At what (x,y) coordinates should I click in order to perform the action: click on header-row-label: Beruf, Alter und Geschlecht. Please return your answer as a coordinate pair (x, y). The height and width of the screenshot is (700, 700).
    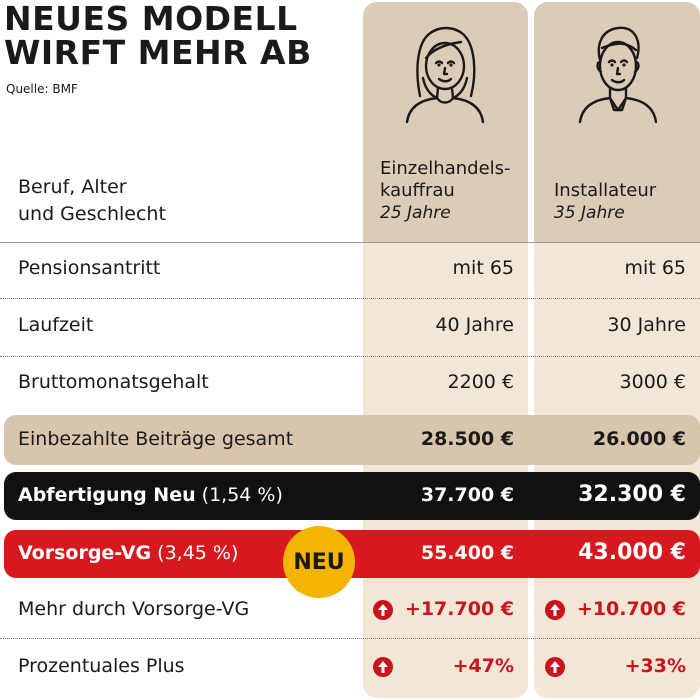
    Looking at the image, I should click on (92, 201).